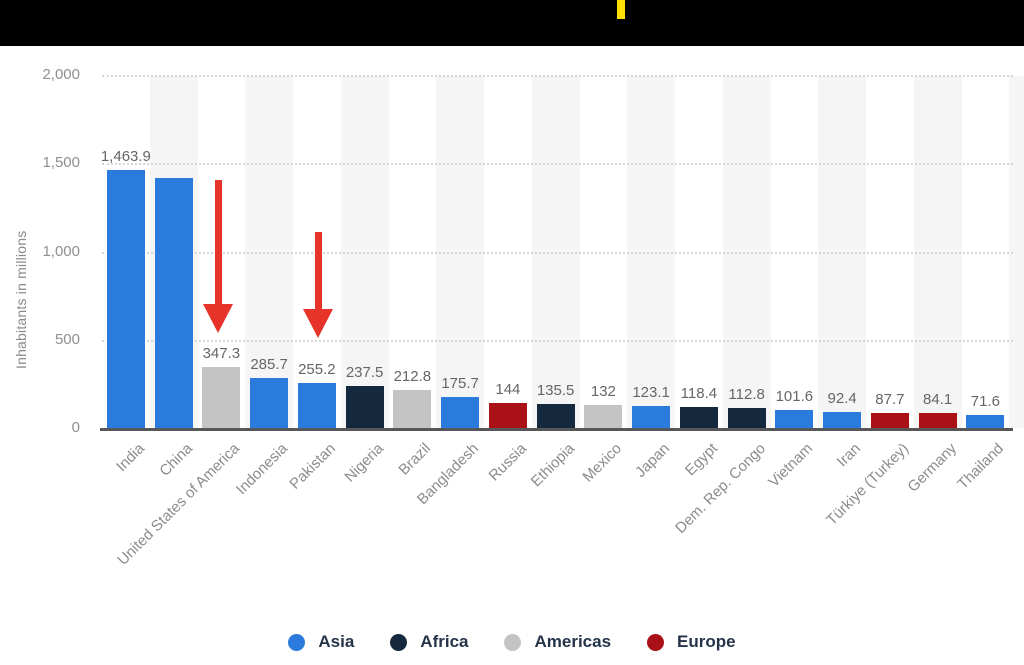  What do you see at coordinates (746, 418) in the screenshot?
I see `bar-dem-rep-congo` at bounding box center [746, 418].